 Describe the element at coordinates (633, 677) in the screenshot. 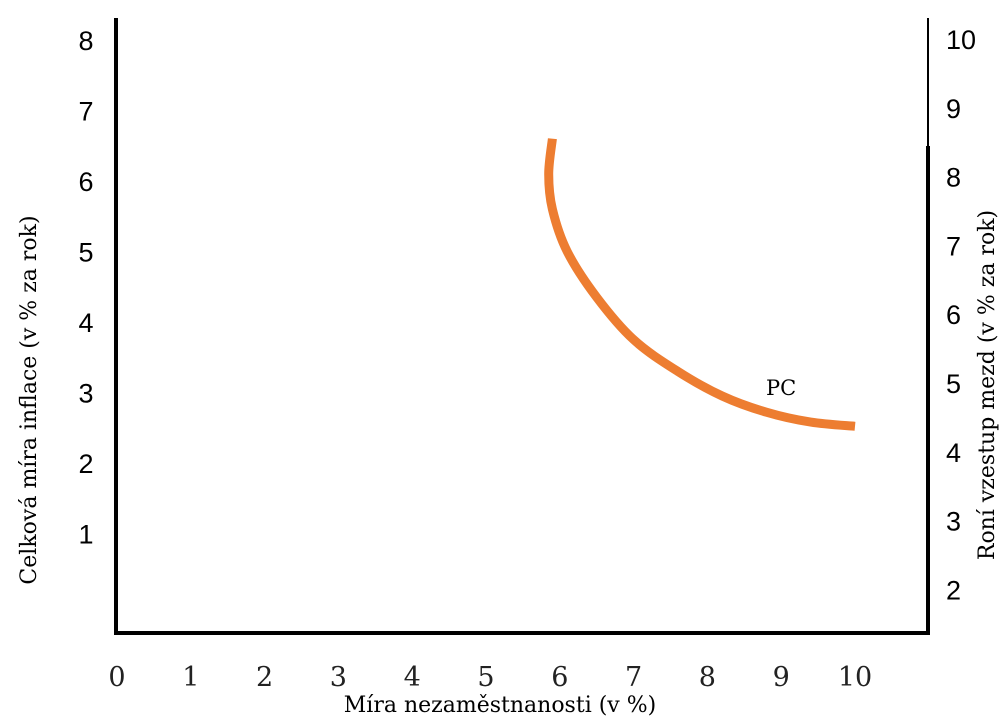

I see `x-tick-label: 7` at that location.